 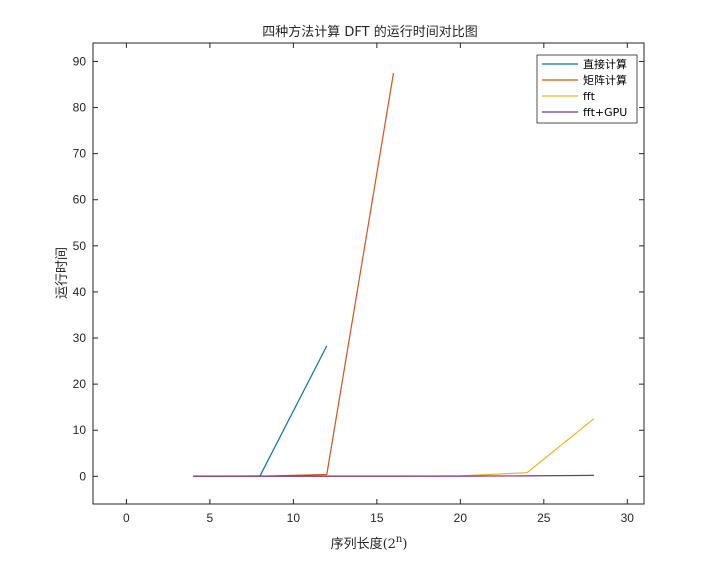 What do you see at coordinates (377, 518) in the screenshot?
I see `x-tick-label: 15` at bounding box center [377, 518].